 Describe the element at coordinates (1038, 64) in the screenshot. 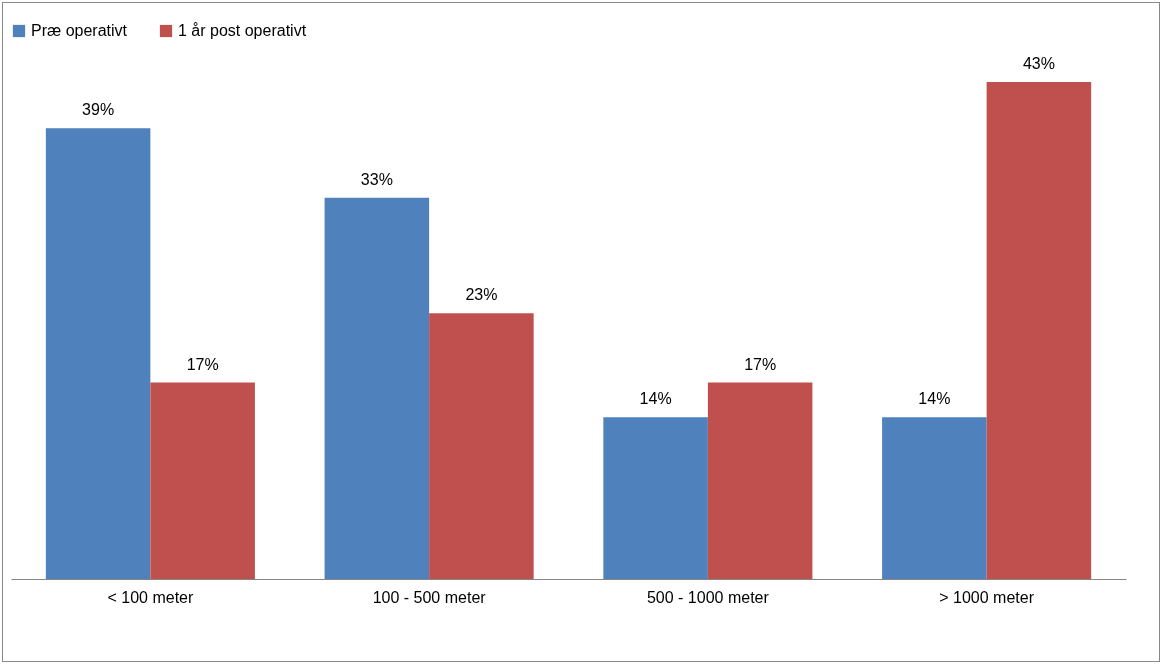

I see `data-label: 43%` at that location.